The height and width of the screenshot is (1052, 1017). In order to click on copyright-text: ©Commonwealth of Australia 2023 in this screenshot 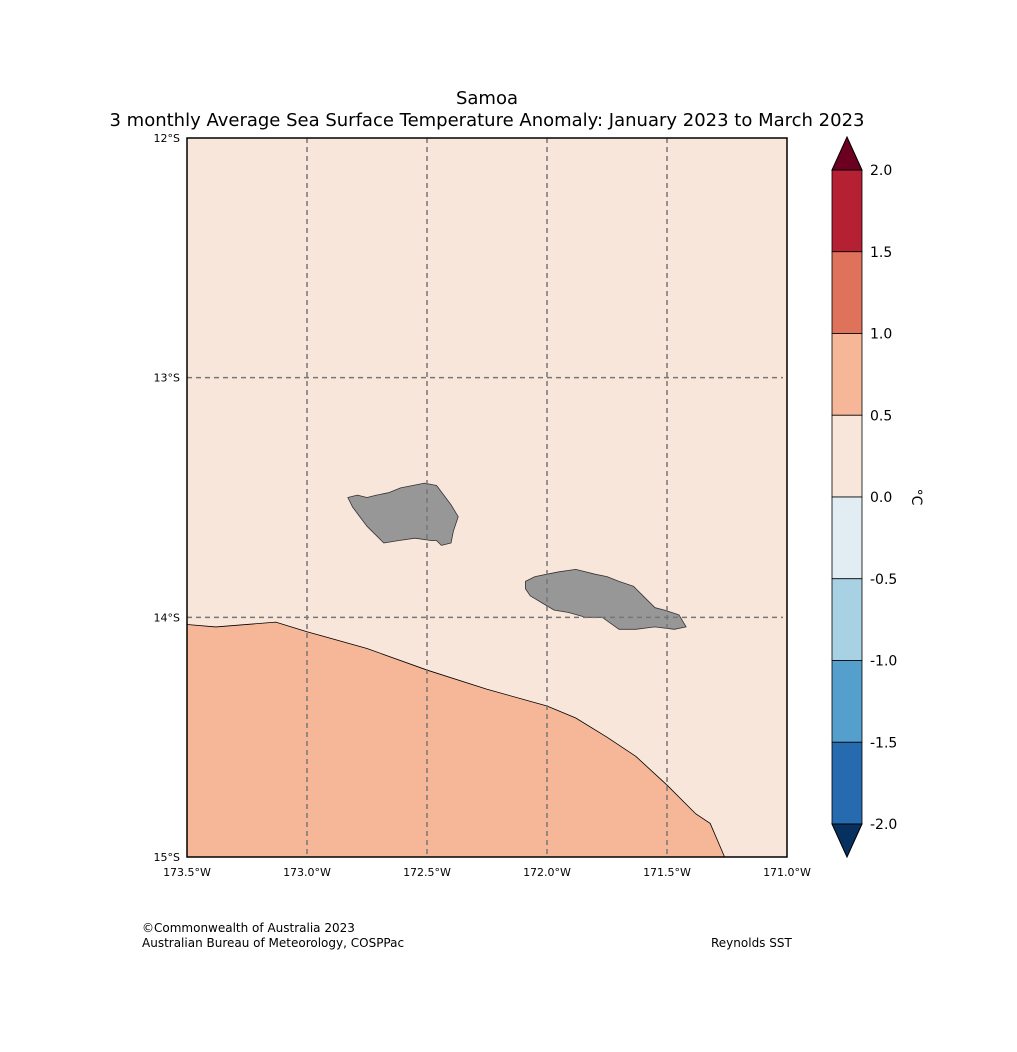, I will do `click(248, 928)`.